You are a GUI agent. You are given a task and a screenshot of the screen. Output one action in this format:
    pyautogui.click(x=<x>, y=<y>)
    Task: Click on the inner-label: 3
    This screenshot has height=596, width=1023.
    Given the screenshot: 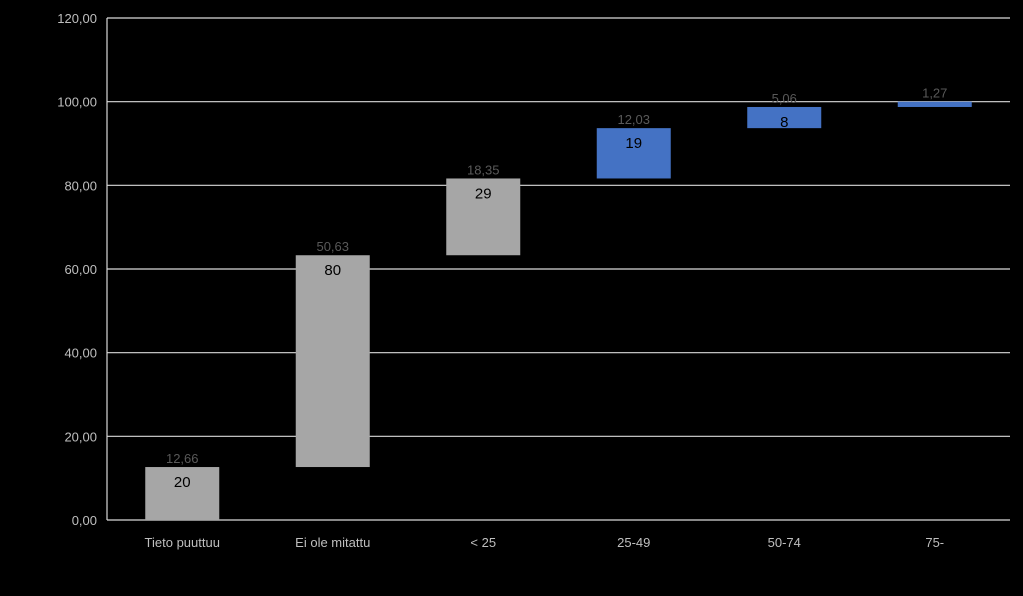 What is the action you would take?
    pyautogui.click(x=935, y=117)
    